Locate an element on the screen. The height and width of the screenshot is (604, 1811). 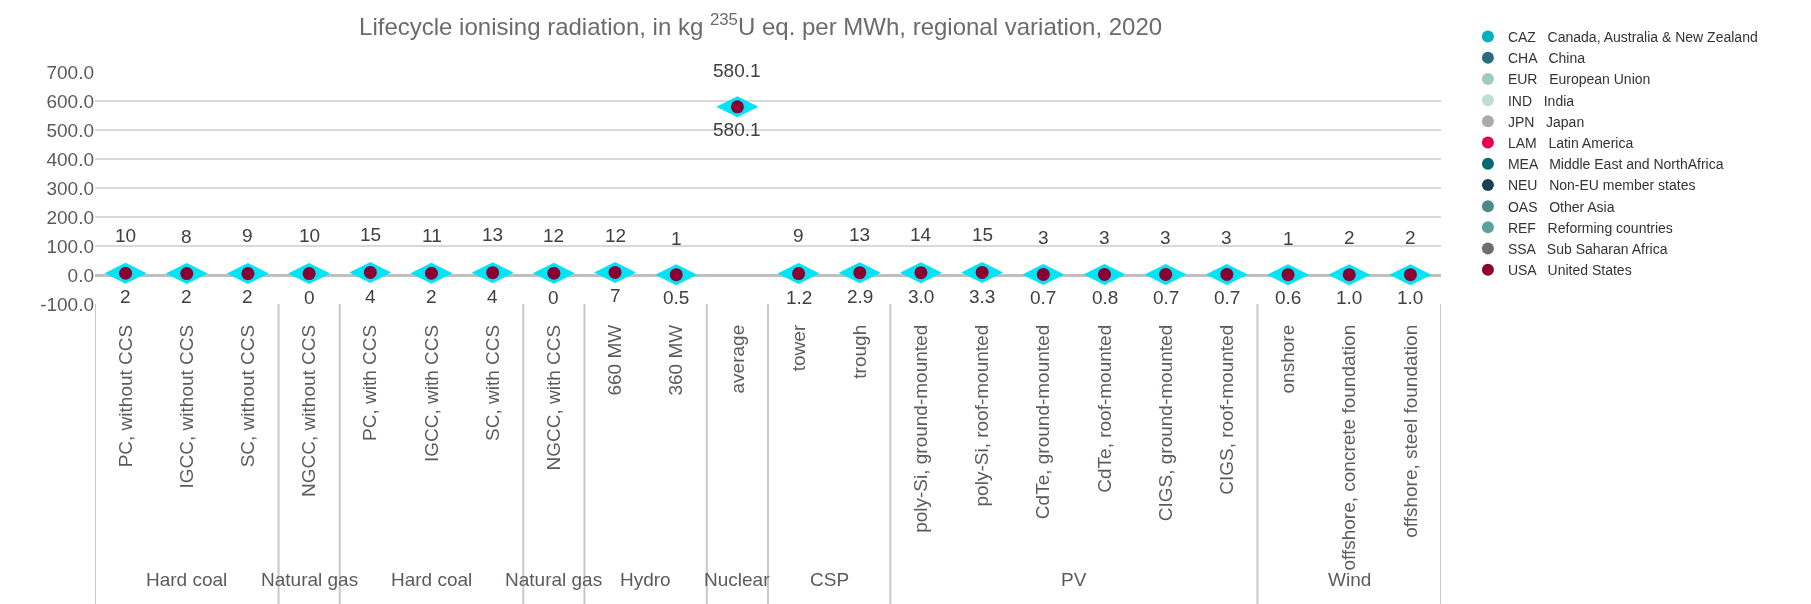
x-tick-label: trough is located at coordinates (859, 351).